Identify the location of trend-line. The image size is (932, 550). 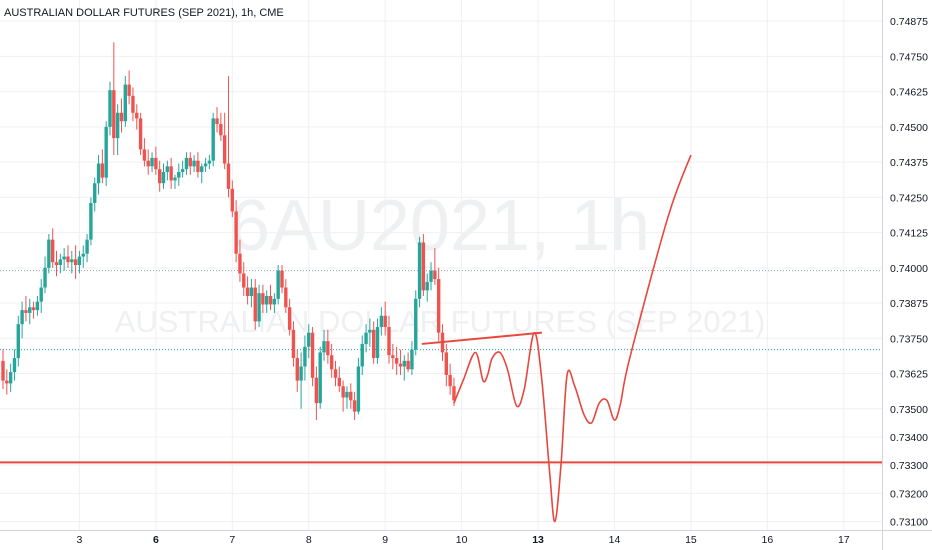
(481, 338).